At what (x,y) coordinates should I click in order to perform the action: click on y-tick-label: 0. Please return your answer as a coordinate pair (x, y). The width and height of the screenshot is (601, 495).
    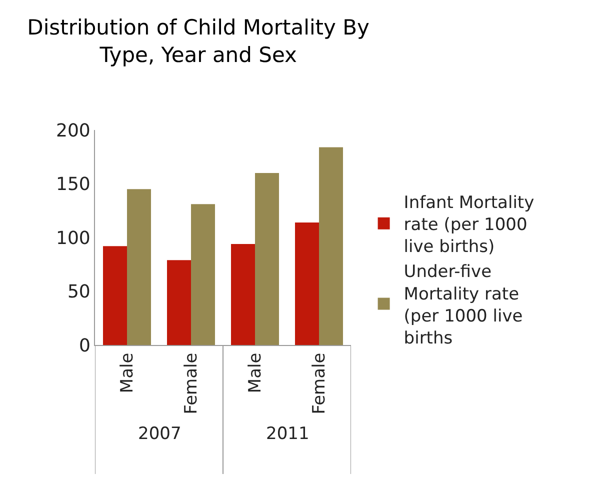
    Looking at the image, I should click on (84, 345).